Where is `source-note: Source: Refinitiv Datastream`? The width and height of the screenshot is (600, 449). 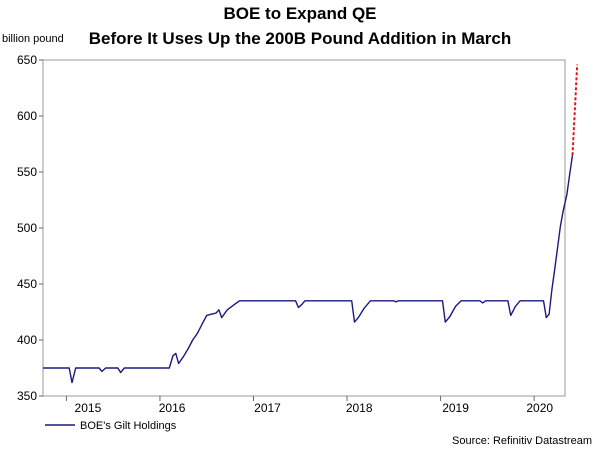 source-note: Source: Refinitiv Datastream is located at coordinates (522, 441).